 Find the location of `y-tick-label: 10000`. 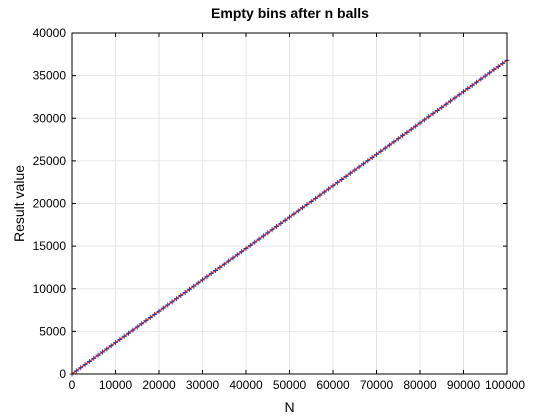

y-tick-label: 10000 is located at coordinates (50, 289).